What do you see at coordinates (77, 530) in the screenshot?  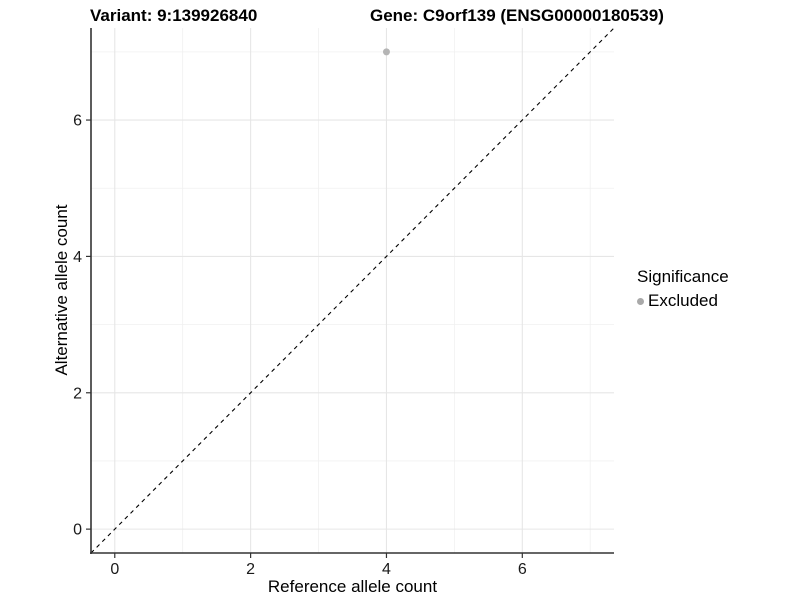 I see `y-tick-label: 0` at bounding box center [77, 530].